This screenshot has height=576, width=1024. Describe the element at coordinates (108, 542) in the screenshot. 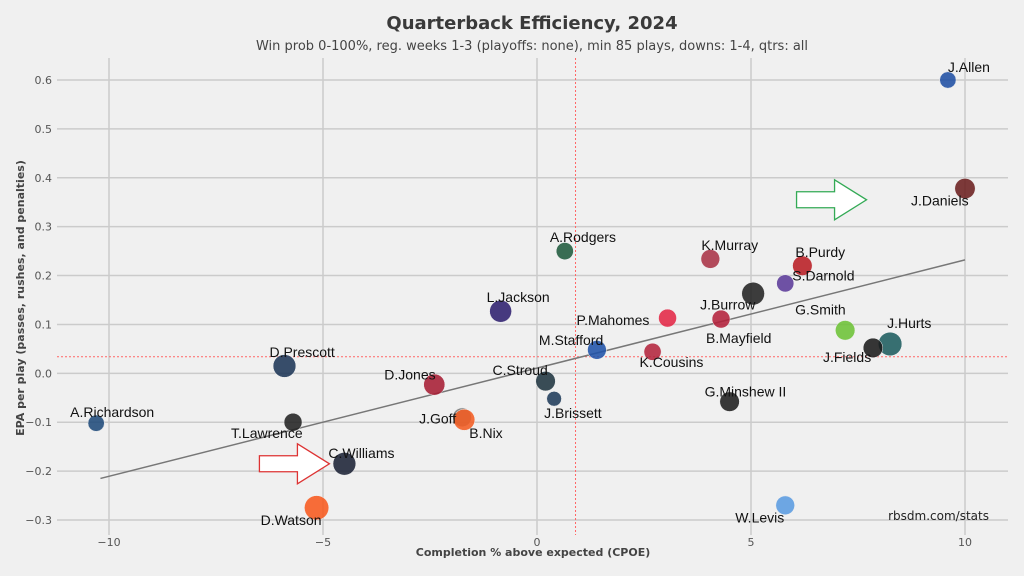

I see `x-tick-label: −10` at that location.